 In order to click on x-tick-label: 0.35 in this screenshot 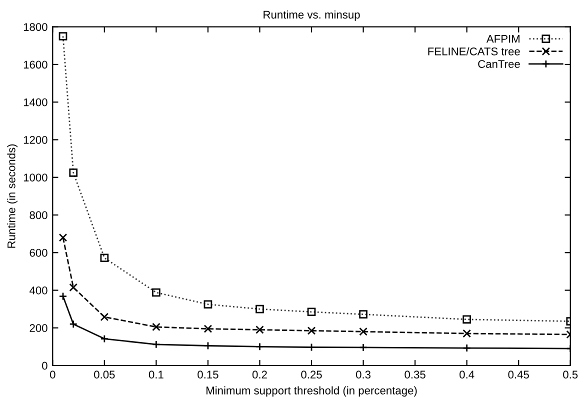, I will do `click(415, 374)`.